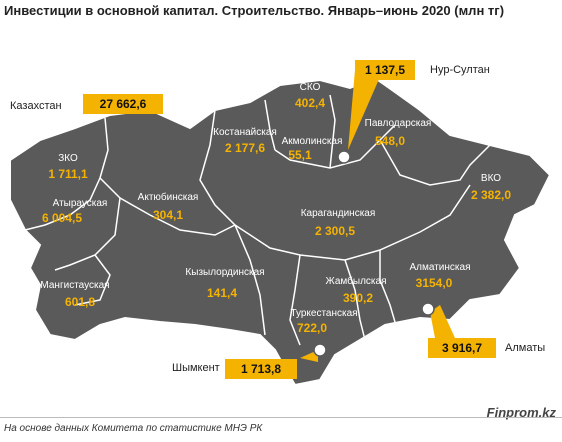  I want to click on almaty-marker, so click(428, 309).